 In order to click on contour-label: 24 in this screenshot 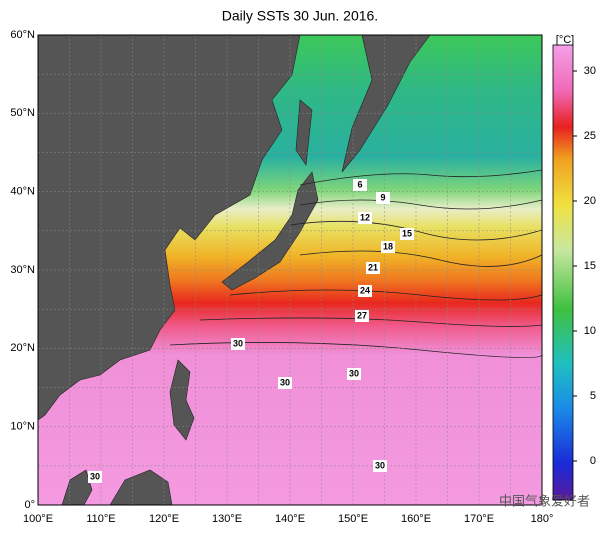, I will do `click(365, 290)`.